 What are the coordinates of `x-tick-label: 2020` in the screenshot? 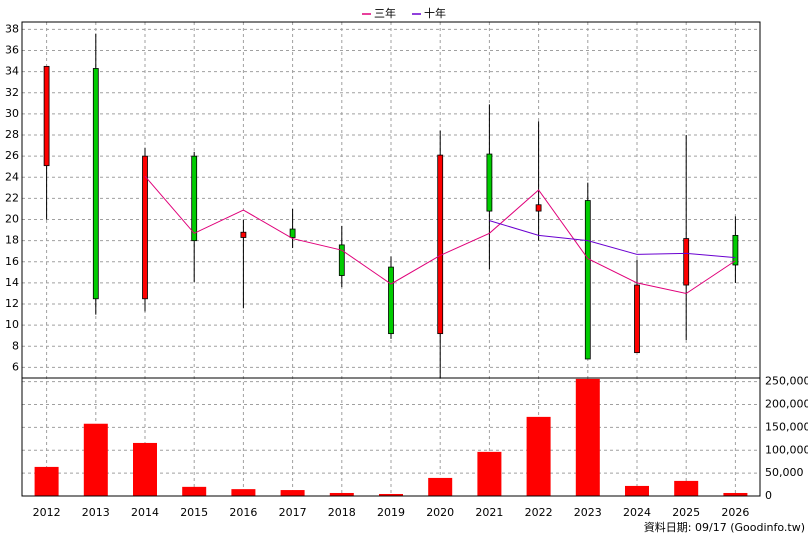 It's located at (440, 512).